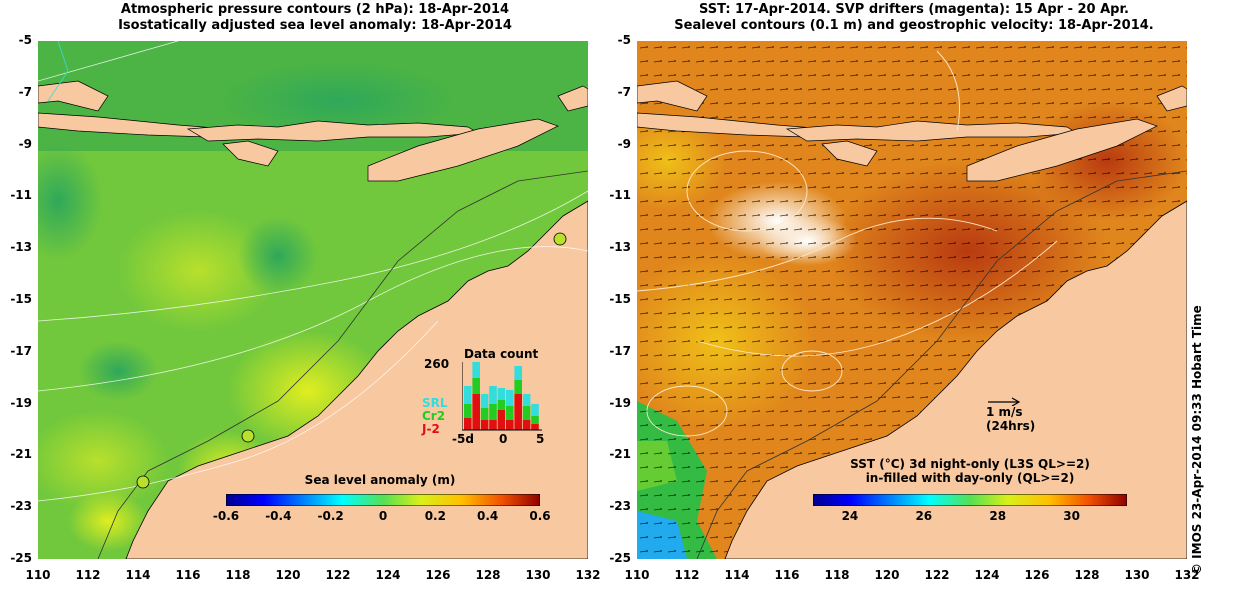  Describe the element at coordinates (540, 516) in the screenshot. I see `colorbar-tick-label: 0.6` at that location.